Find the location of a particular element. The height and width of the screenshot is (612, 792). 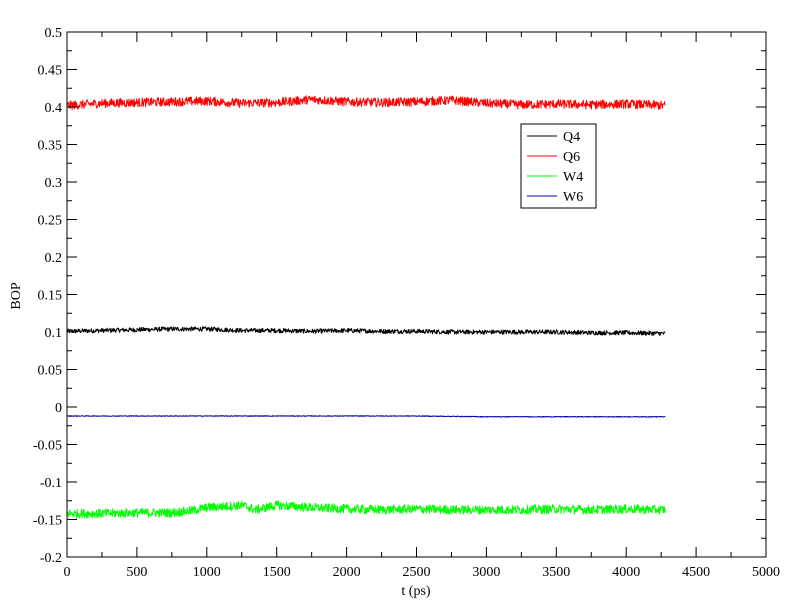

y-tick-label: -0.2 is located at coordinates (51, 558).